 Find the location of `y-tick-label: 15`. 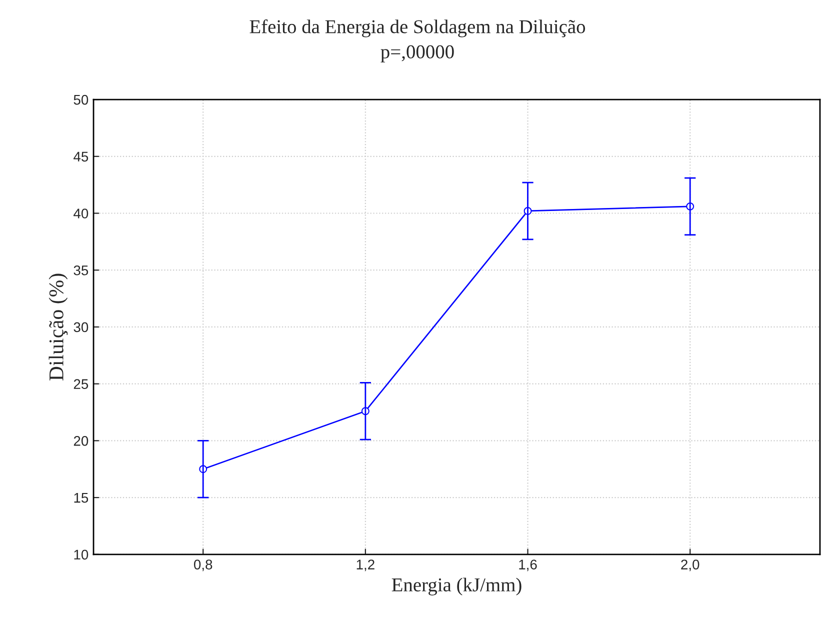

y-tick-label: 15 is located at coordinates (81, 498).